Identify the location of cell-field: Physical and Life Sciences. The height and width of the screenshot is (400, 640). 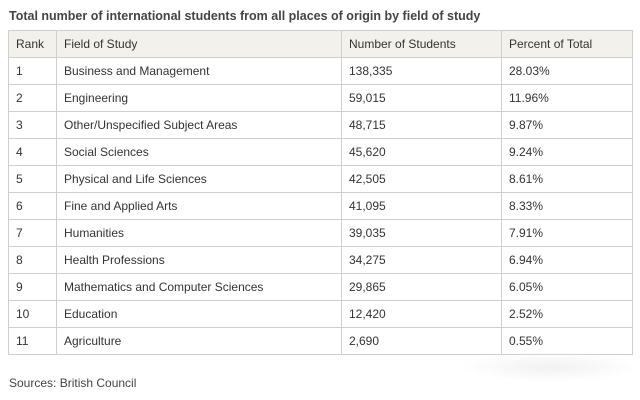
(199, 179).